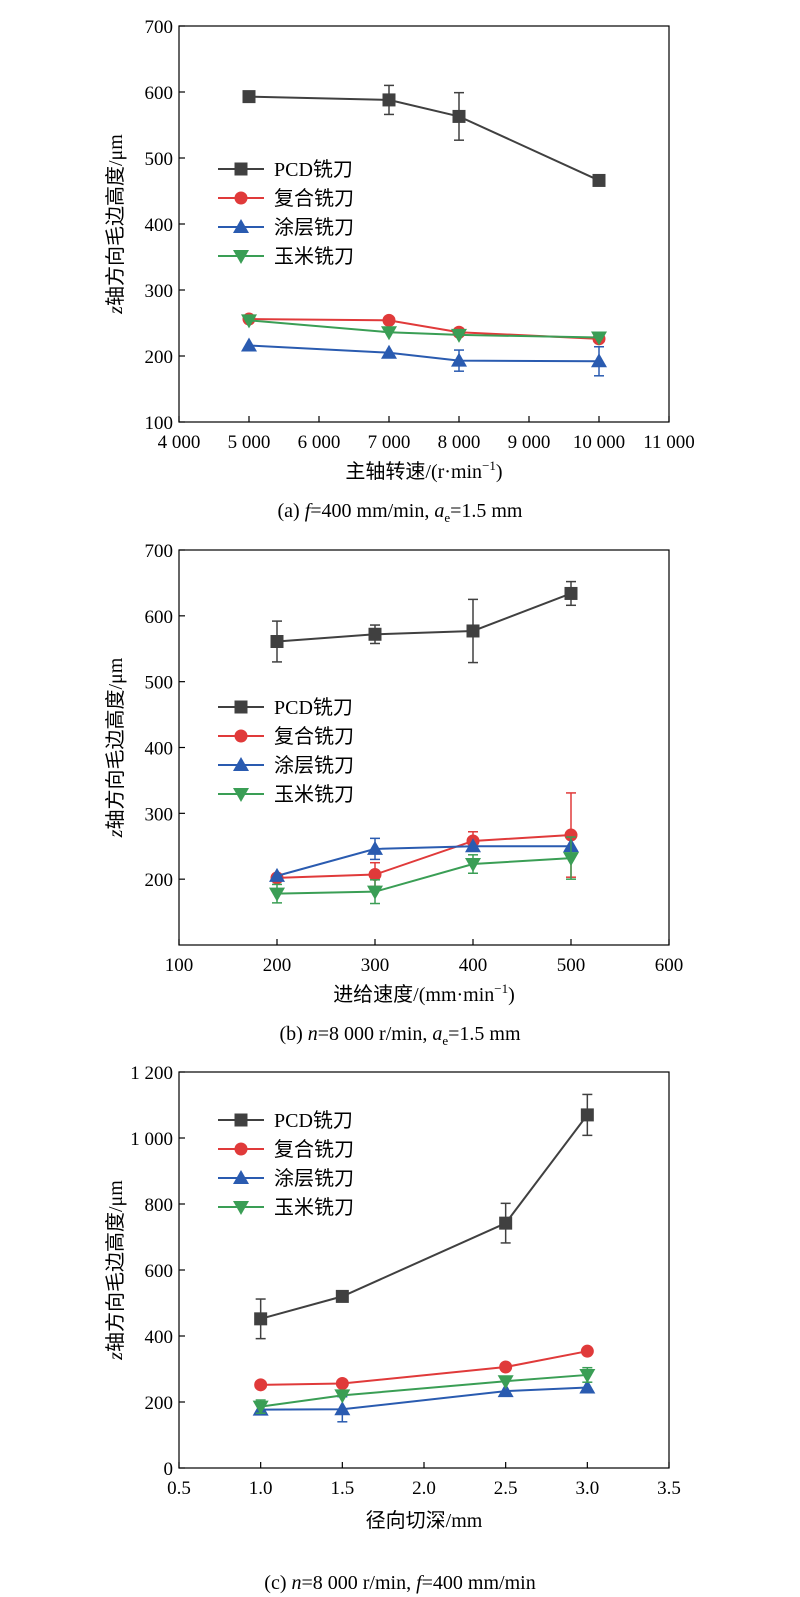 The height and width of the screenshot is (1597, 800). I want to click on figure-caption: (c) n=8 000 r/min, f=400 mm/min, so click(399, 1583).